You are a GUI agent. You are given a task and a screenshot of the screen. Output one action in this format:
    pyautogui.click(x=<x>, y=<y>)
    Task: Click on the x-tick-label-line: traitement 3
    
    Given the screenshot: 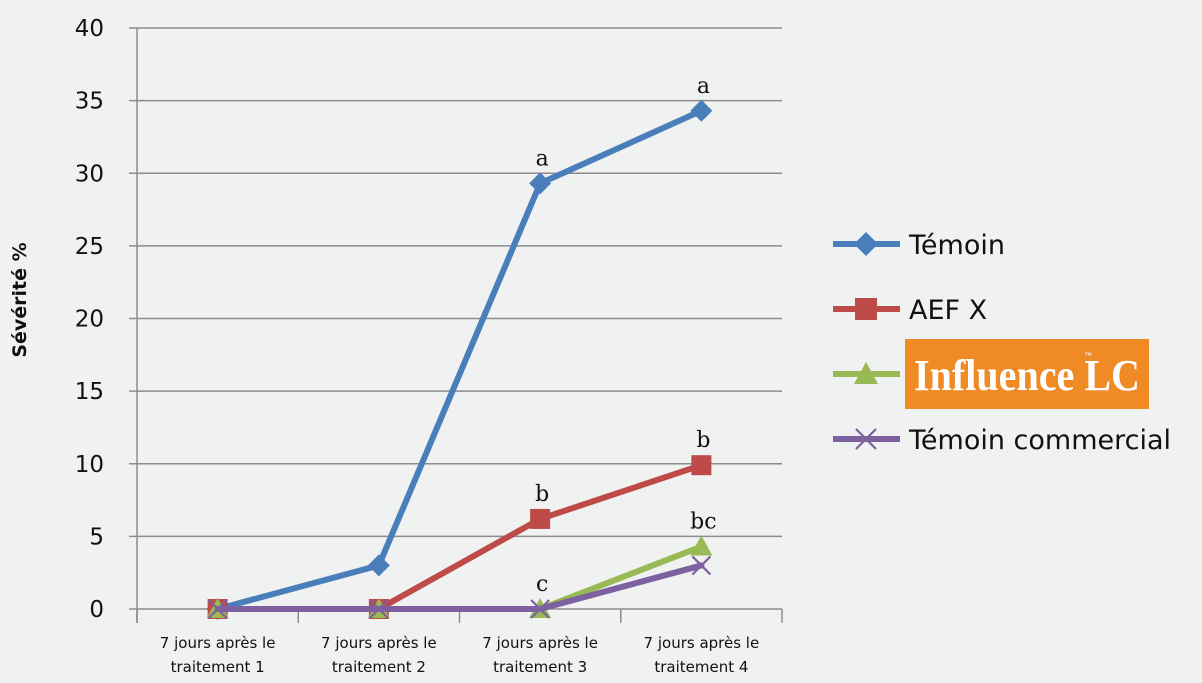 What is the action you would take?
    pyautogui.click(x=540, y=667)
    